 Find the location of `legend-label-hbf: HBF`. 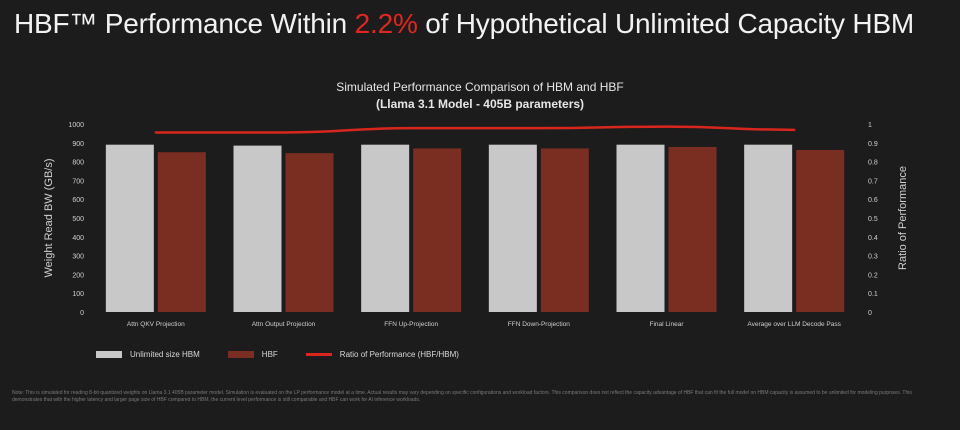

legend-label-hbf: HBF is located at coordinates (269, 354).